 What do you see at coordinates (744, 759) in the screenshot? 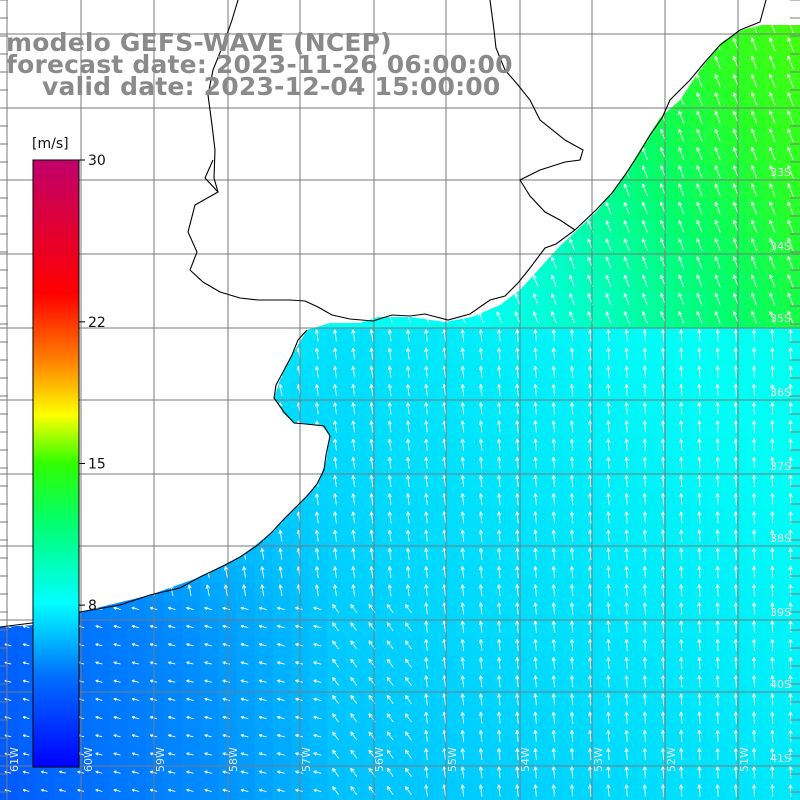
I see `lon-label: 51W` at bounding box center [744, 759].